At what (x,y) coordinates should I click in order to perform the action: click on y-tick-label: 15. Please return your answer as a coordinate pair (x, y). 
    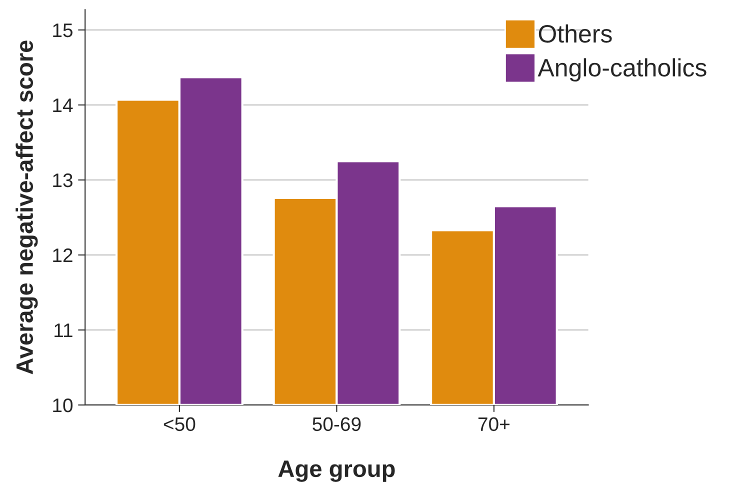
    Looking at the image, I should click on (62, 31).